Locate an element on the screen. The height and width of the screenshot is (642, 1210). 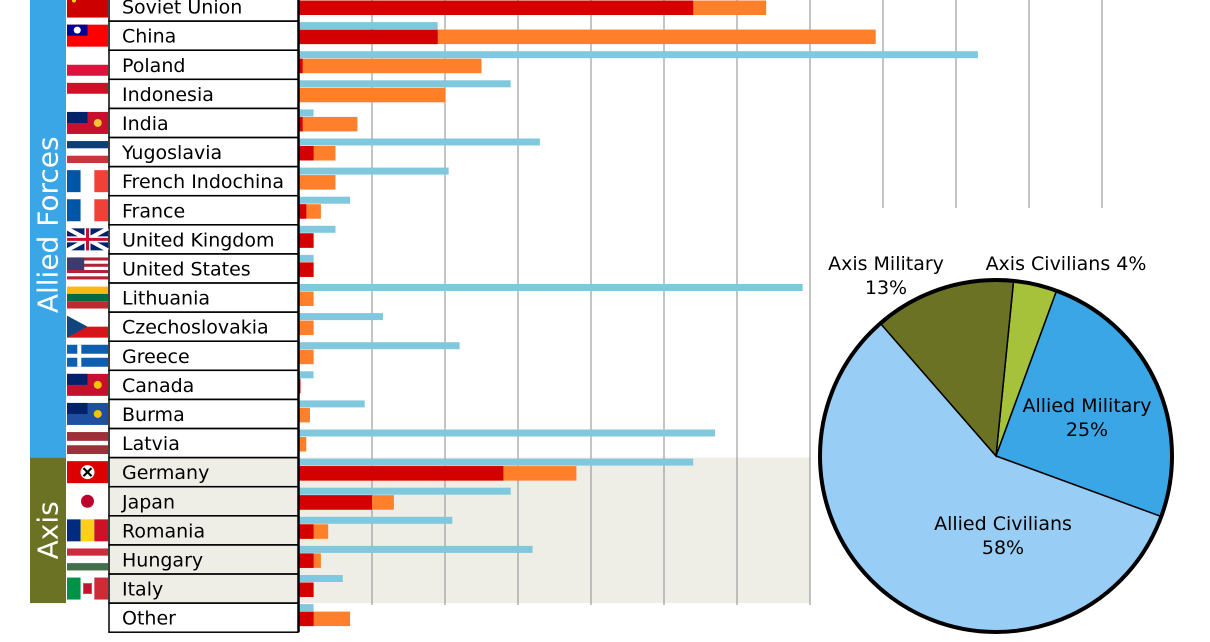
group-label: Axis is located at coordinates (48, 530).